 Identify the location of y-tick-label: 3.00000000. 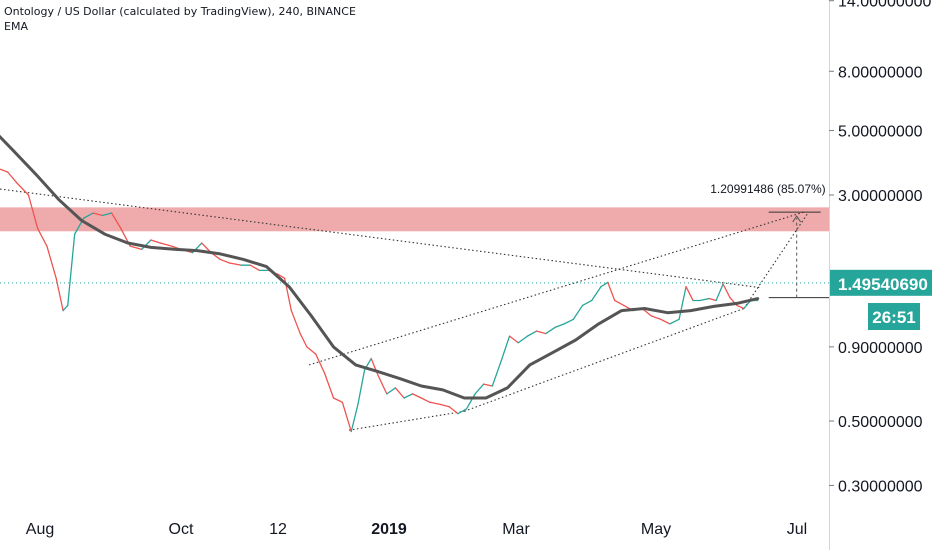
(880, 196).